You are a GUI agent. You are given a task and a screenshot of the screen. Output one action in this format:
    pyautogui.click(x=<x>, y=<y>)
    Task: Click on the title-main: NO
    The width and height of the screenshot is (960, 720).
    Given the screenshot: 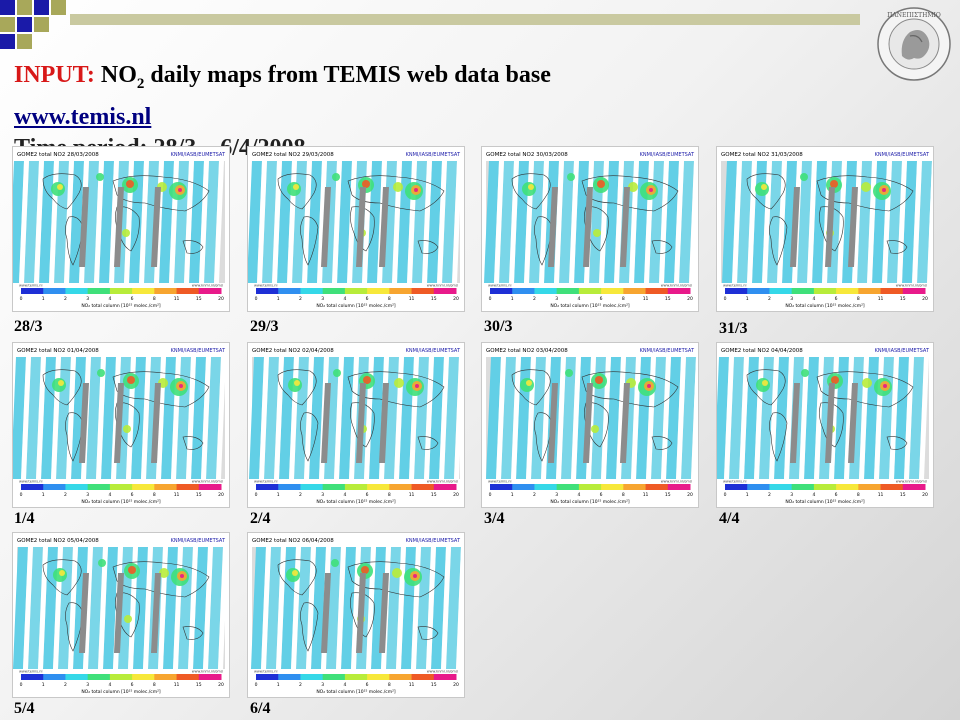 What is the action you would take?
    pyautogui.click(x=118, y=75)
    